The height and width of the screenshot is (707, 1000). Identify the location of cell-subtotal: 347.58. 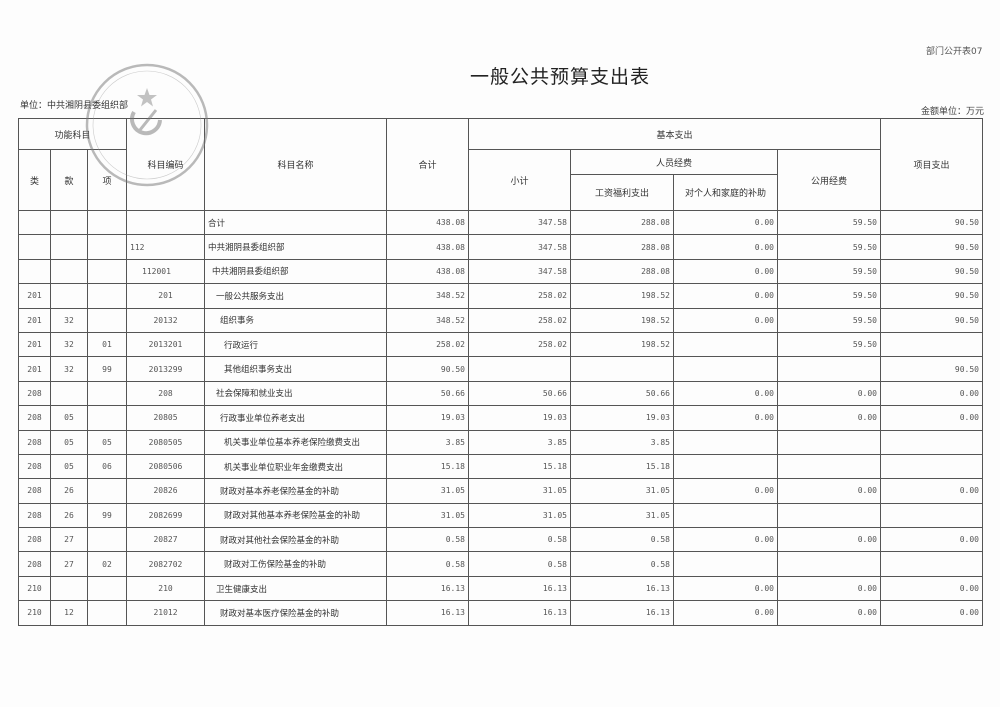
(519, 222).